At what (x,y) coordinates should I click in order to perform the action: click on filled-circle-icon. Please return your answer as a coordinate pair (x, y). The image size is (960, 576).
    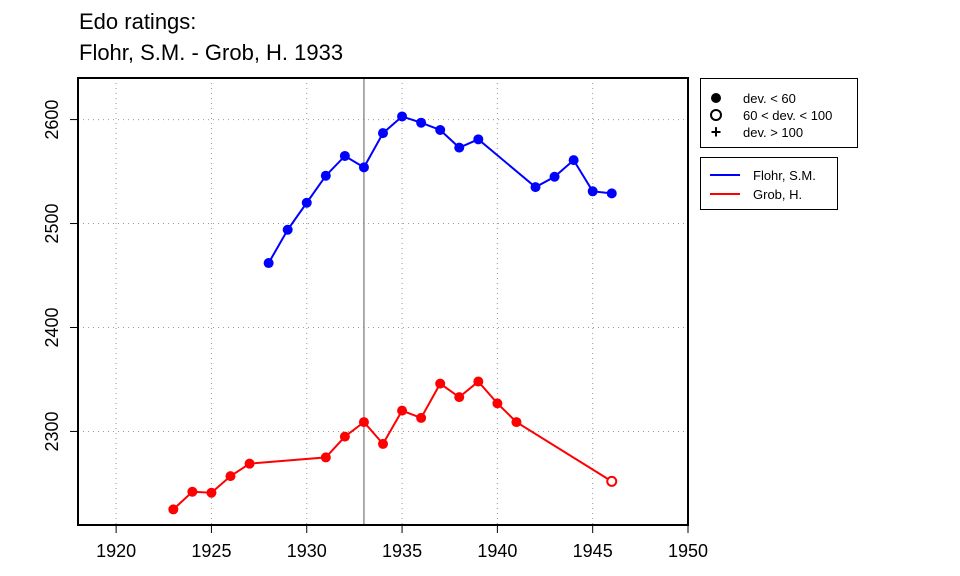
    Looking at the image, I should click on (716, 98).